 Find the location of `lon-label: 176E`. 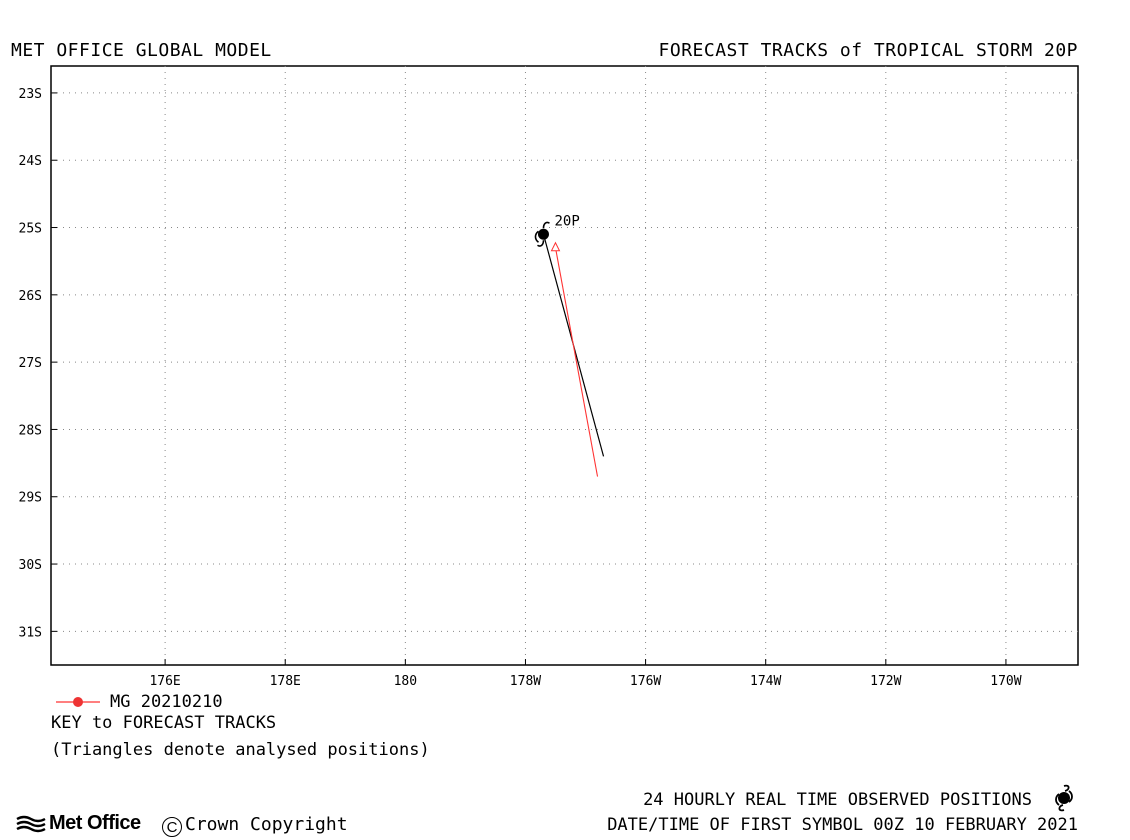

lon-label: 176E is located at coordinates (164, 681).